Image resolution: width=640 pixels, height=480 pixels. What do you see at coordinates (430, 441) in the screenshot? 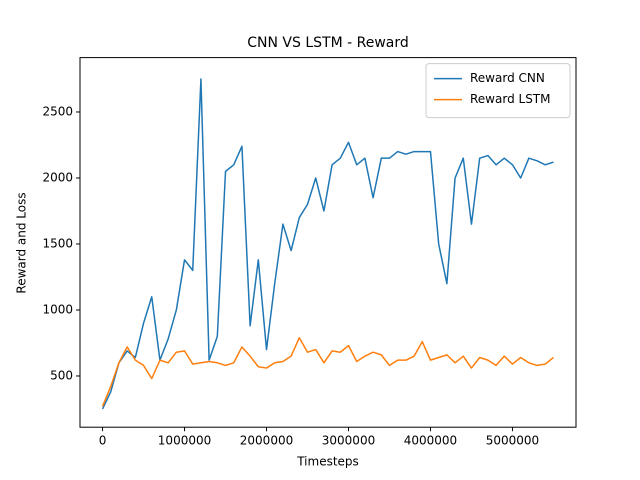
I see `x-tick-label: 4000000` at bounding box center [430, 441].